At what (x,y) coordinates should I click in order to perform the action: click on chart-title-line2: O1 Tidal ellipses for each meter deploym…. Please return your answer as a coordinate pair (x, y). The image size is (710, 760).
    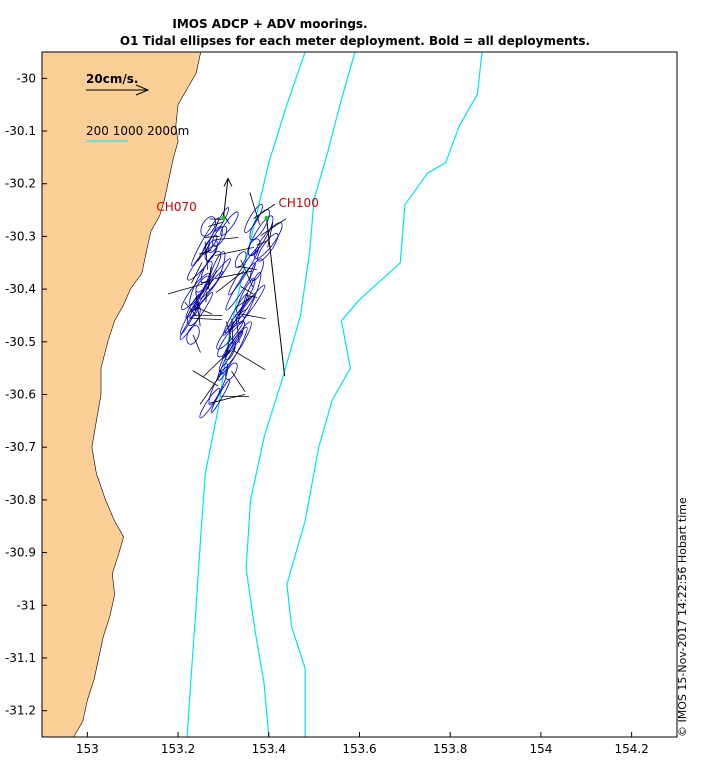
    Looking at the image, I should click on (355, 41).